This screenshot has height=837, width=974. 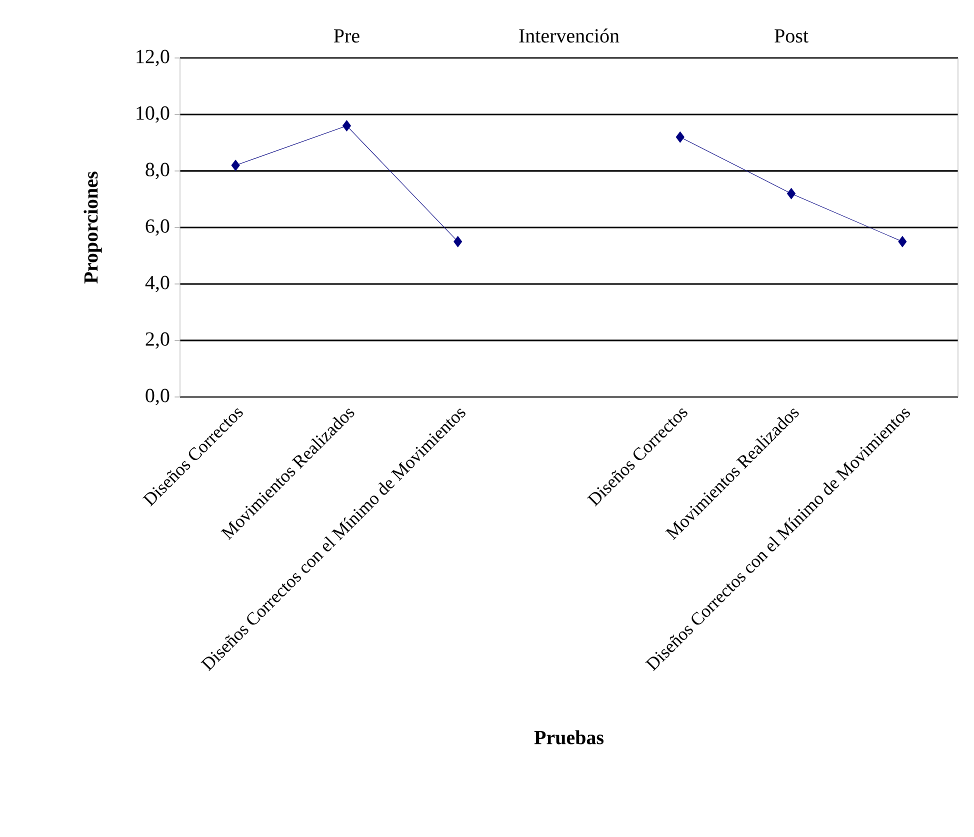 I want to click on y-tick-label: 10,0, so click(x=153, y=114).